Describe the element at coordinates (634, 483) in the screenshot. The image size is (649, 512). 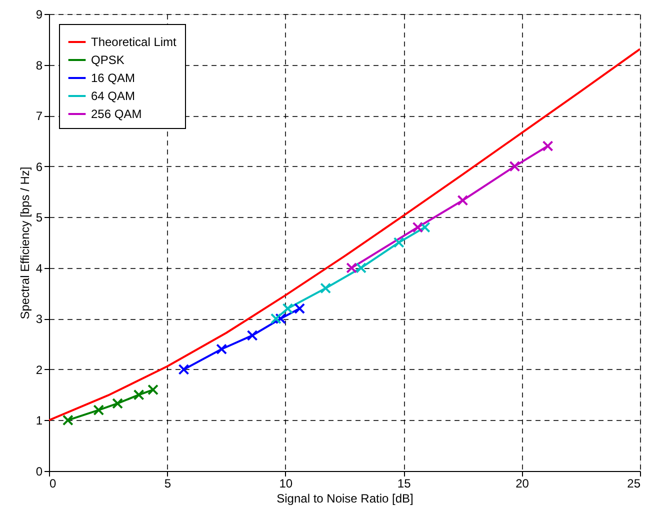
I see `x-tick-label: 25` at that location.